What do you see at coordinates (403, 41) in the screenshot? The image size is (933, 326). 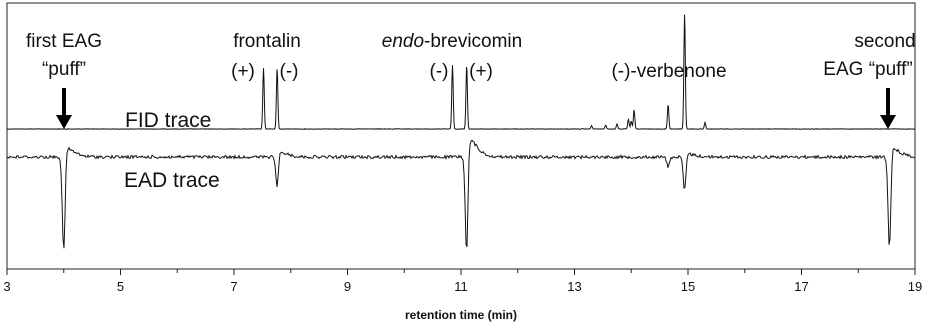 I see `brevicomin-italic-part: endo` at bounding box center [403, 41].